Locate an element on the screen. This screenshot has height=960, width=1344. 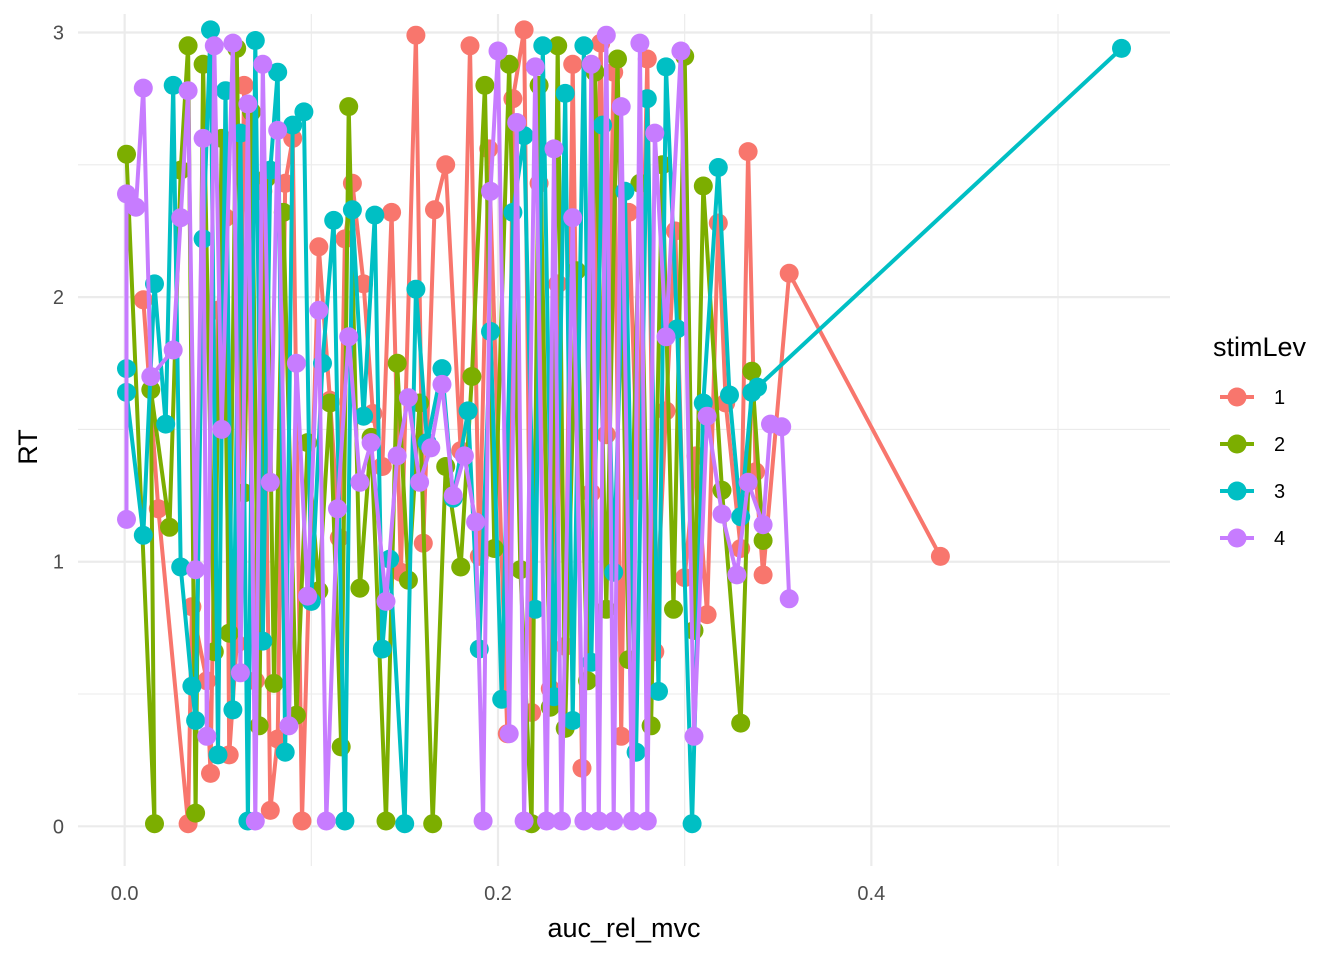
x-tick-label: 0.4 is located at coordinates (871, 894).